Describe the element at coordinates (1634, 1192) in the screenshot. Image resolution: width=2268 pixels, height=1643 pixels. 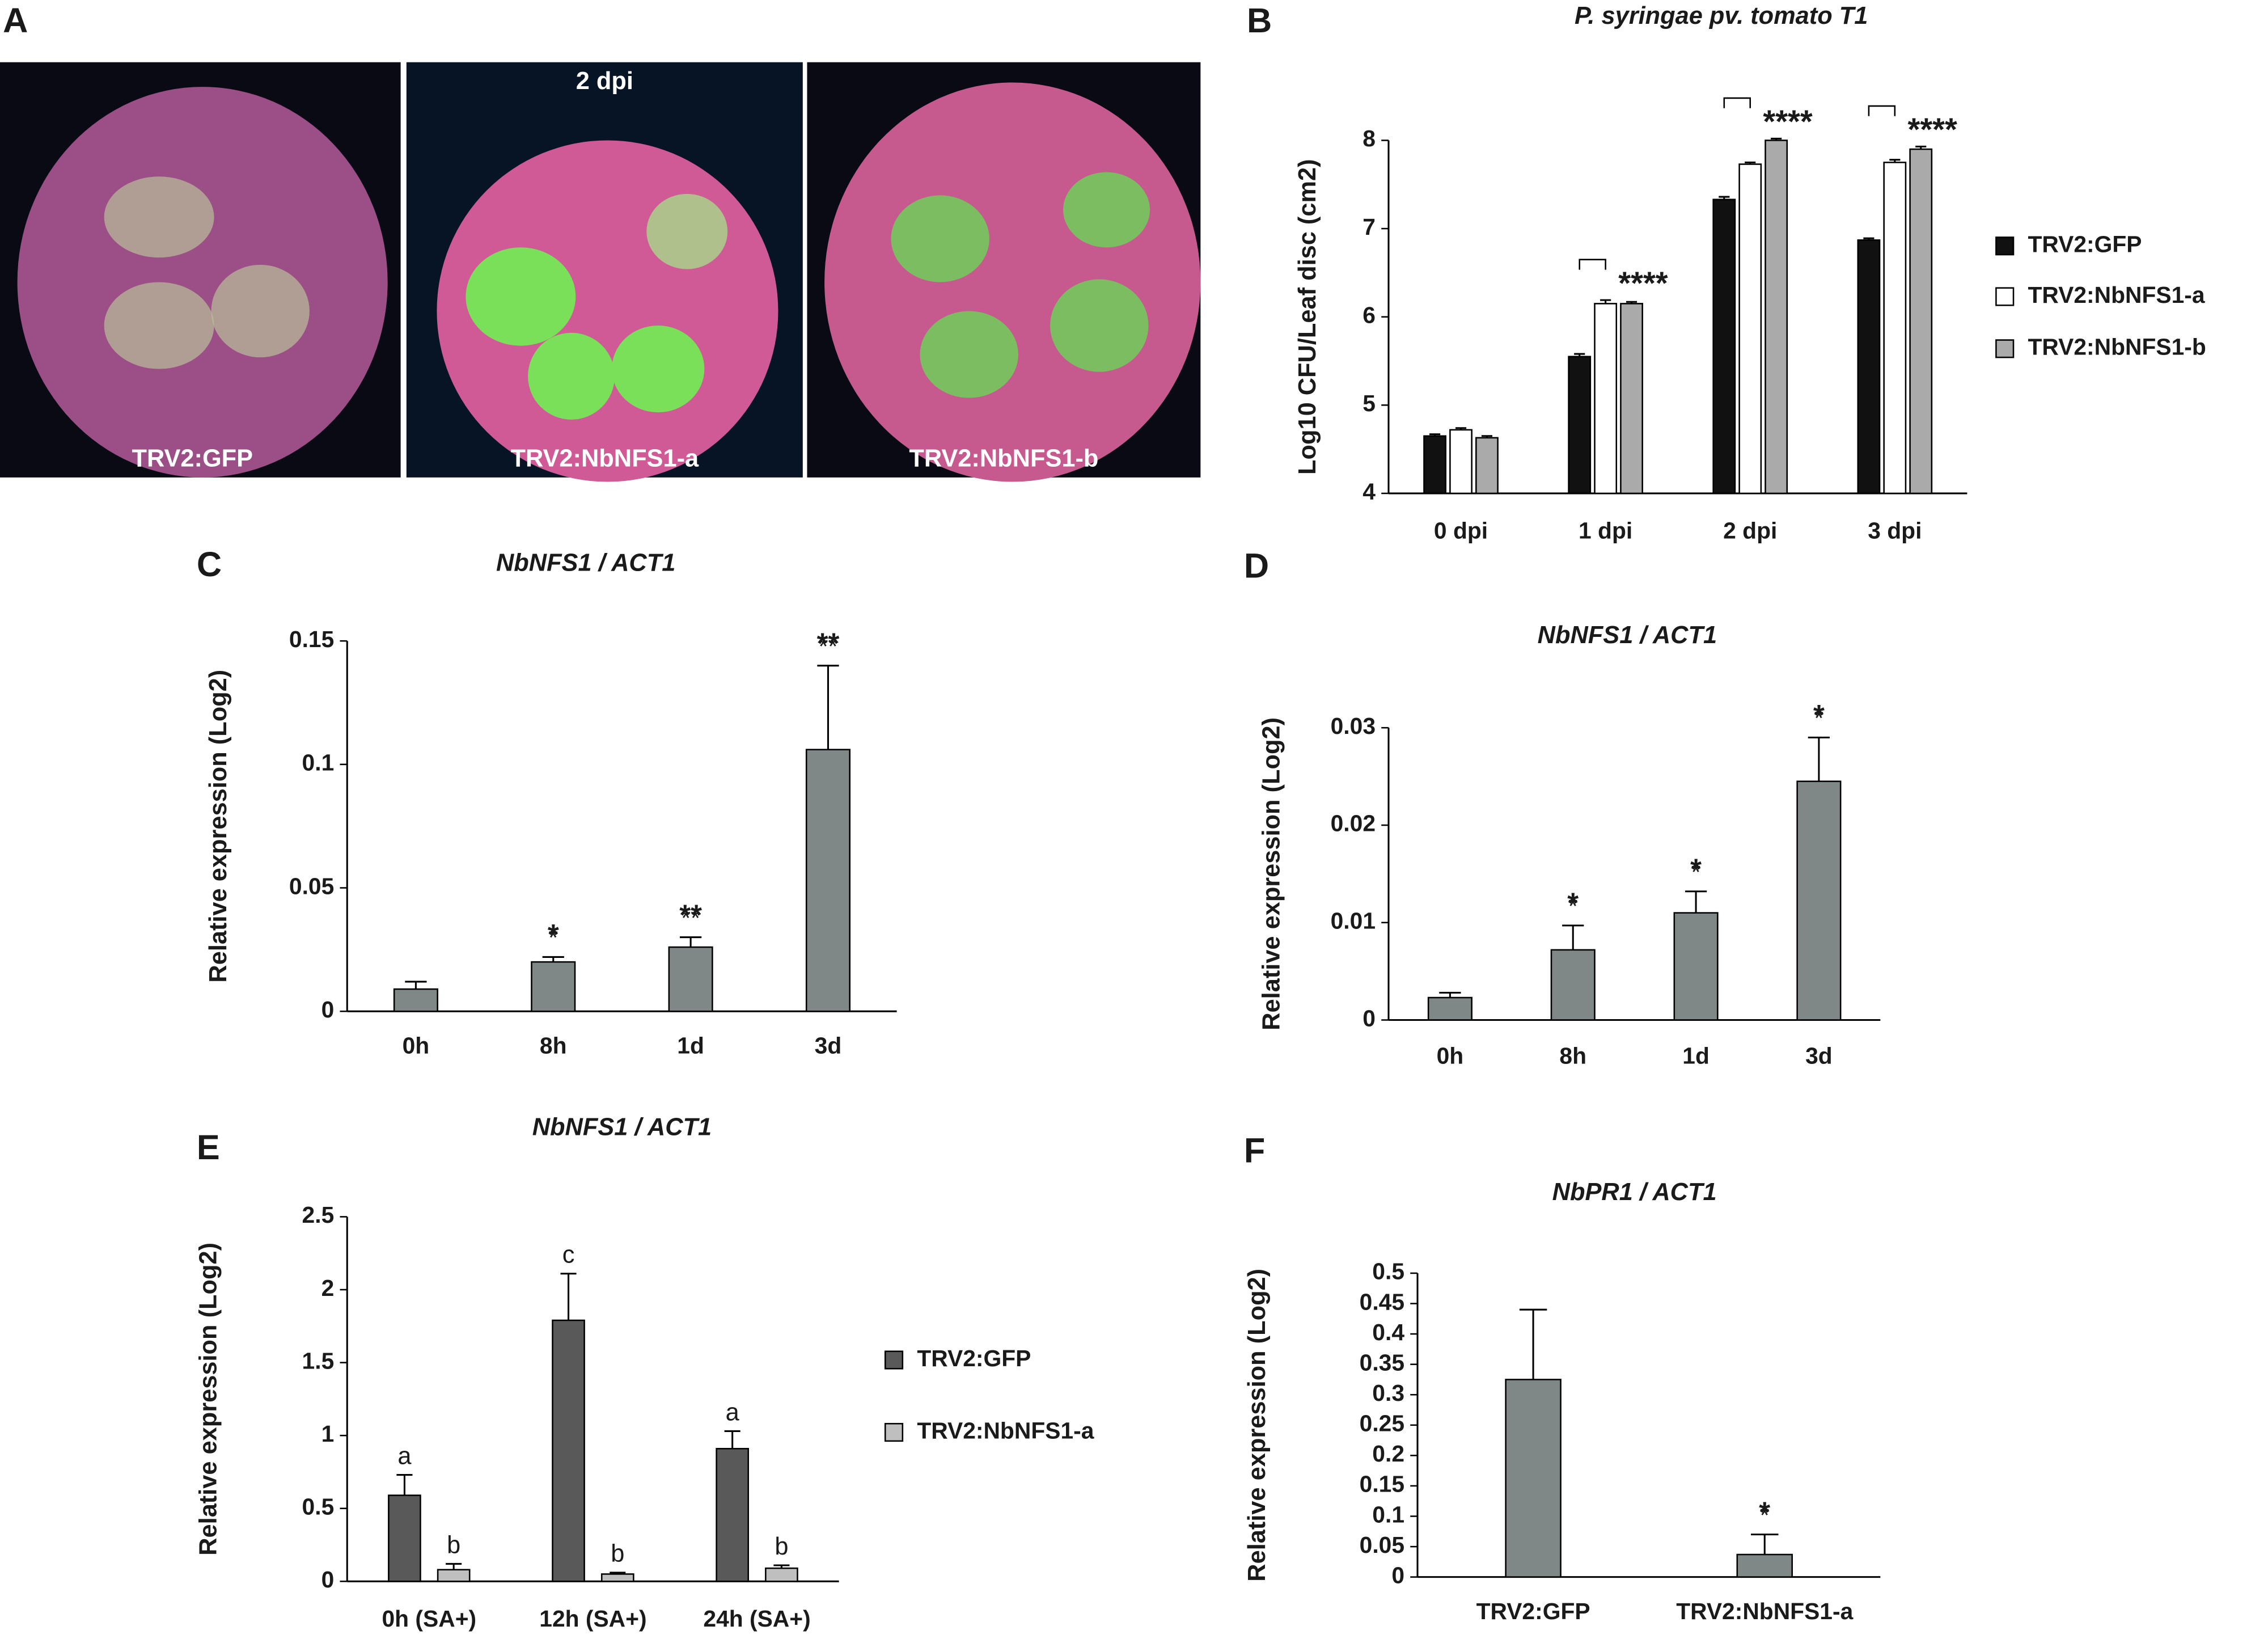
I see `chart-title: NbPR1 / ACT1` at that location.